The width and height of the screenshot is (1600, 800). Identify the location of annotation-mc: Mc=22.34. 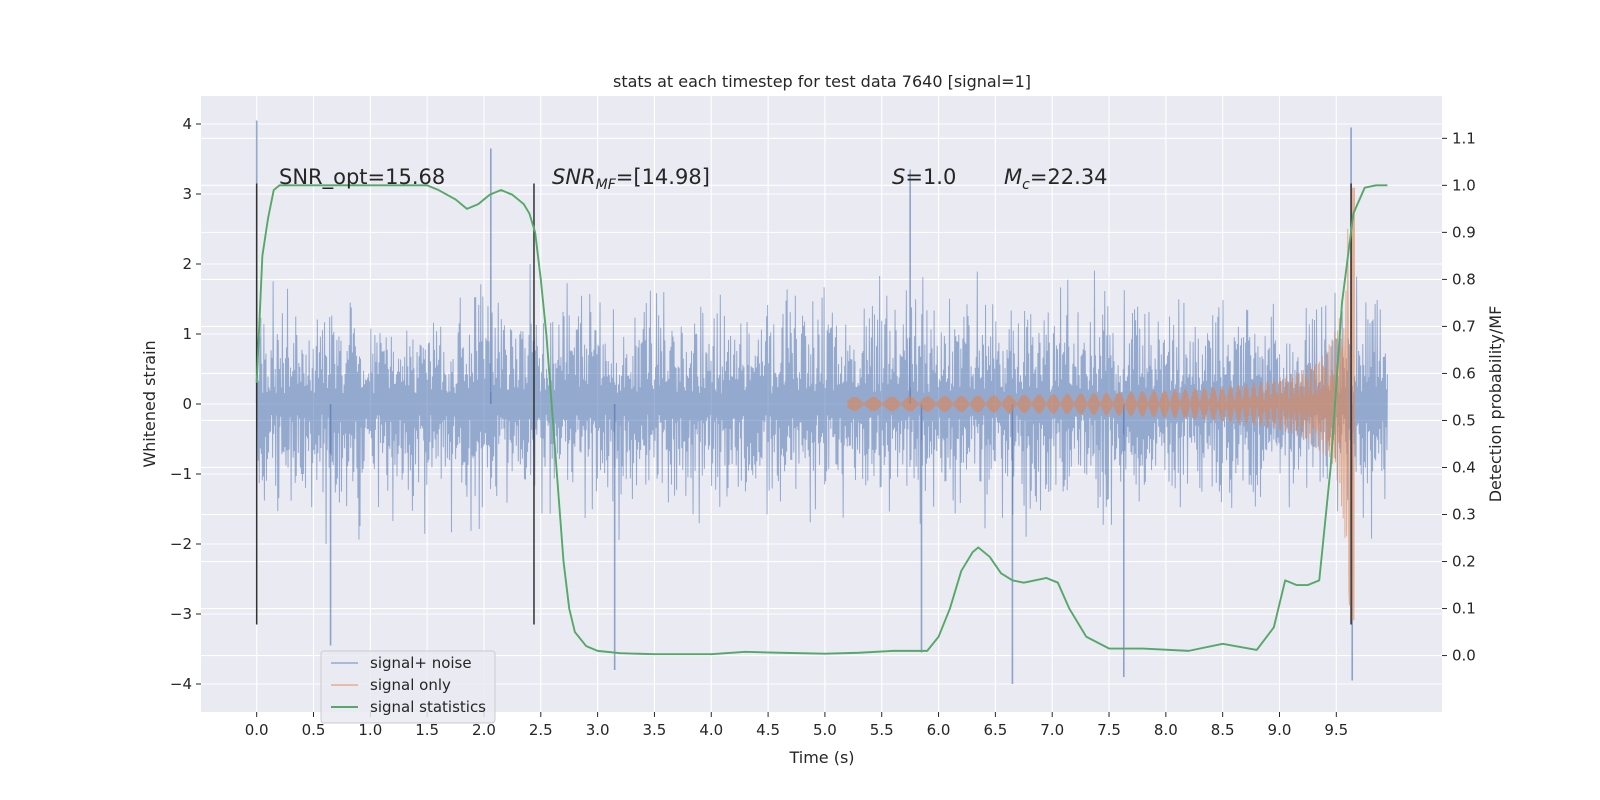
(1056, 179).